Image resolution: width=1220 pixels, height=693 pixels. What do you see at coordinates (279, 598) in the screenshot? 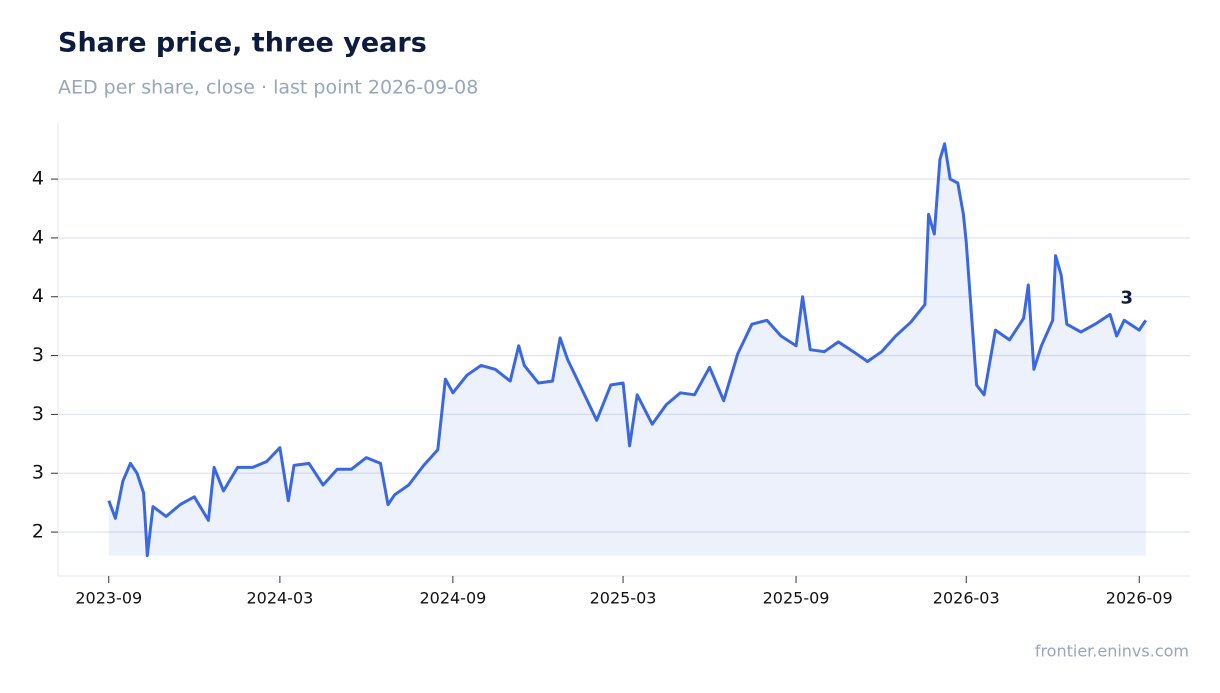
I see `x-tick-label: 2024-03` at bounding box center [279, 598].